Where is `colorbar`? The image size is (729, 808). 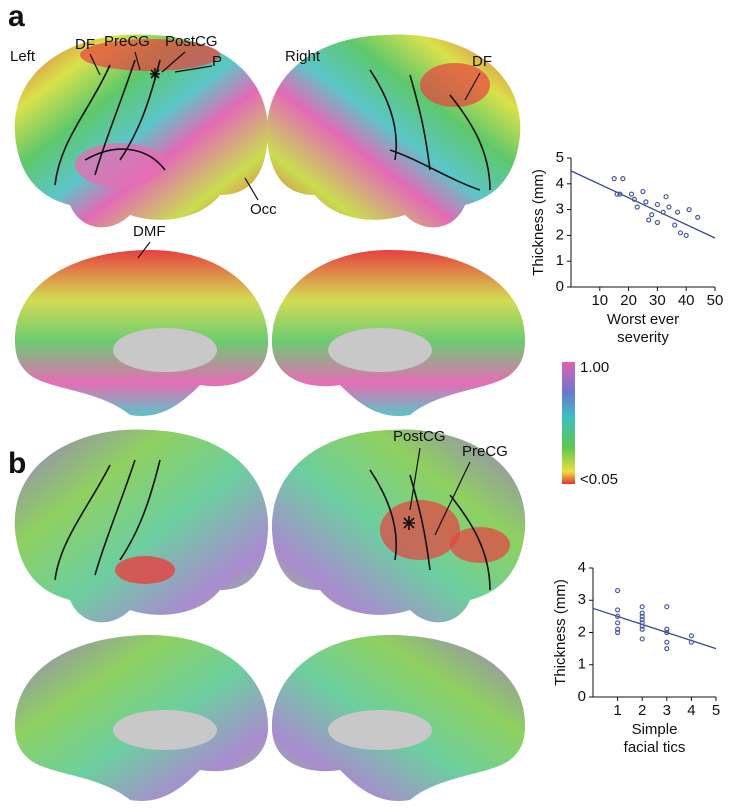
colorbar is located at coordinates (568, 423).